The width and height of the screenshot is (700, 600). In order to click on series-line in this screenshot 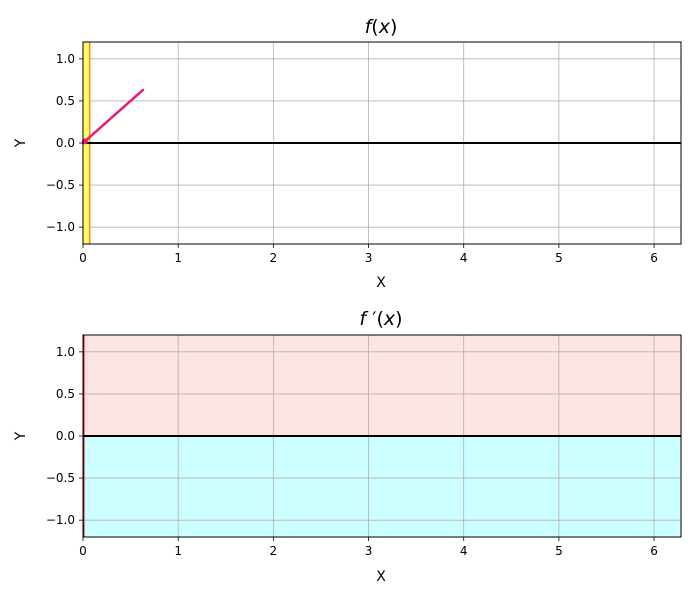, I will do `click(113, 116)`.